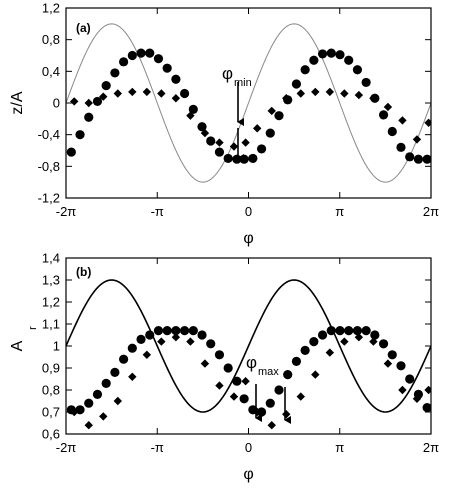 The height and width of the screenshot is (489, 463). Describe the element at coordinates (49, 134) in the screenshot. I see `y-tick-label: -0,4` at that location.